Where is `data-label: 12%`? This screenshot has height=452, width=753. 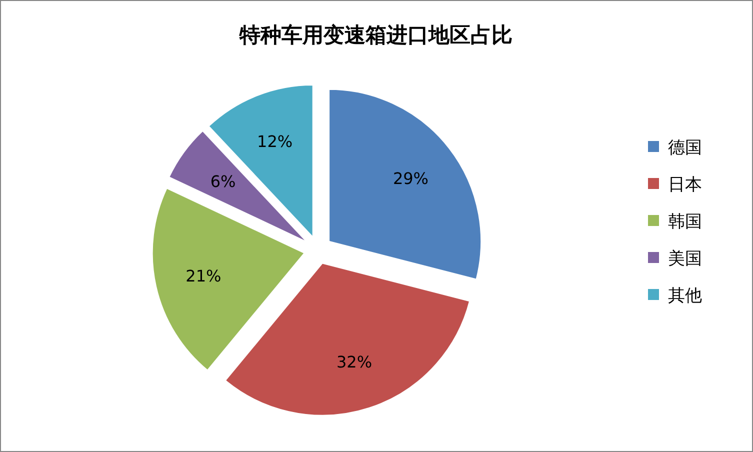 data-label: 12% is located at coordinates (275, 141).